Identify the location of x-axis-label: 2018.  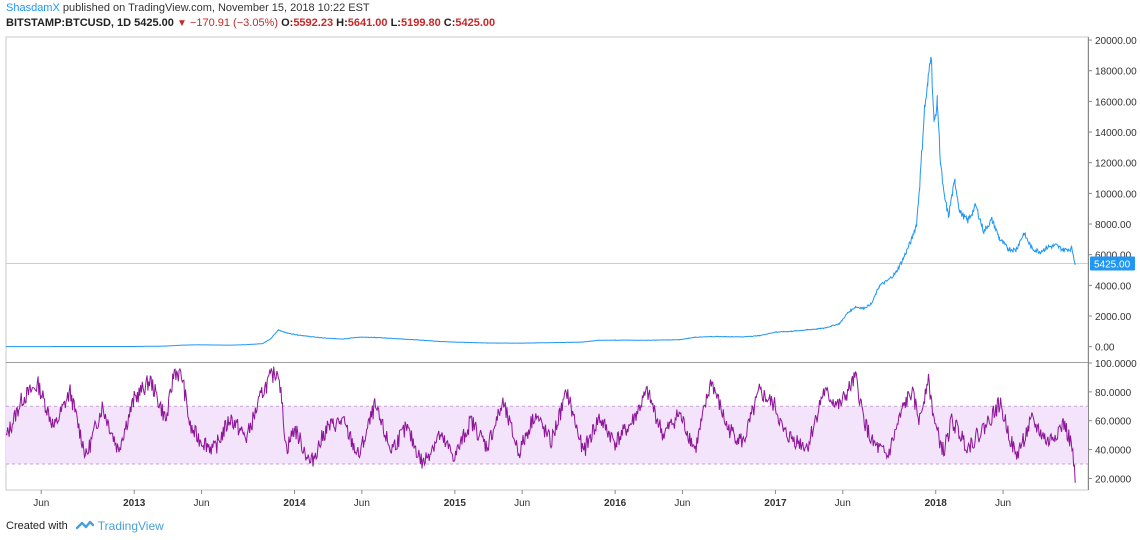
(936, 503).